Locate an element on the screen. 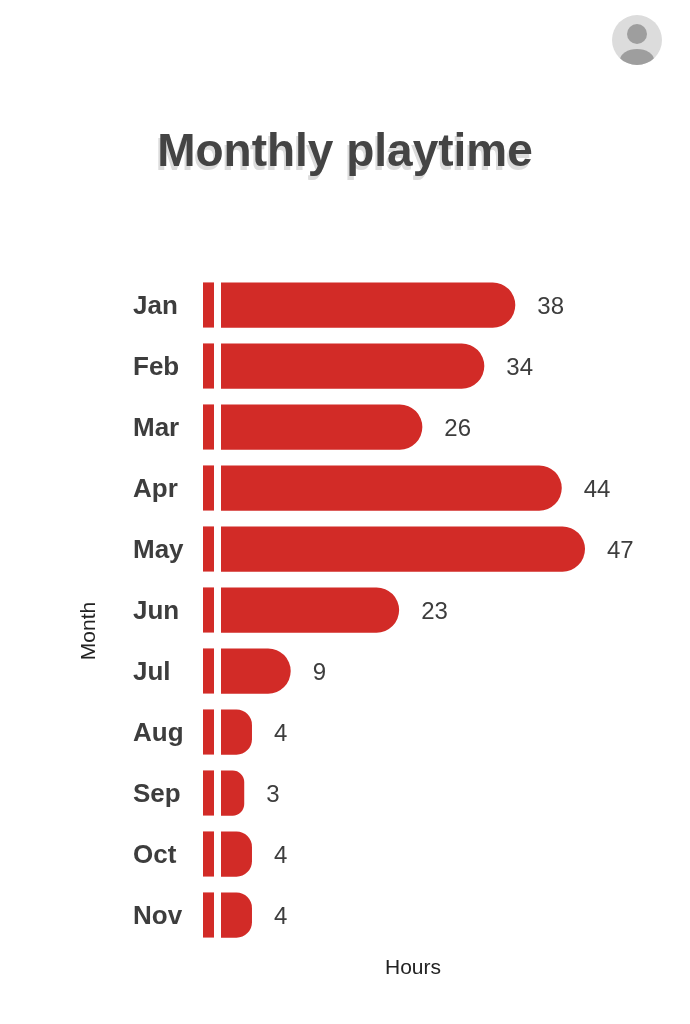  y-tick-label: Mar is located at coordinates (156, 427).